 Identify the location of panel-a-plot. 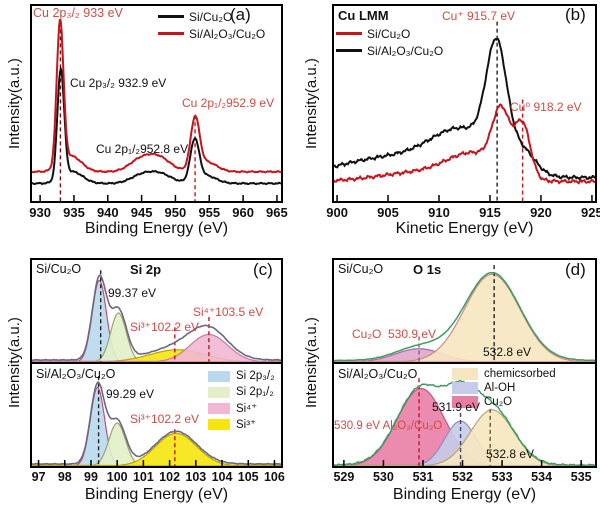
(156, 109).